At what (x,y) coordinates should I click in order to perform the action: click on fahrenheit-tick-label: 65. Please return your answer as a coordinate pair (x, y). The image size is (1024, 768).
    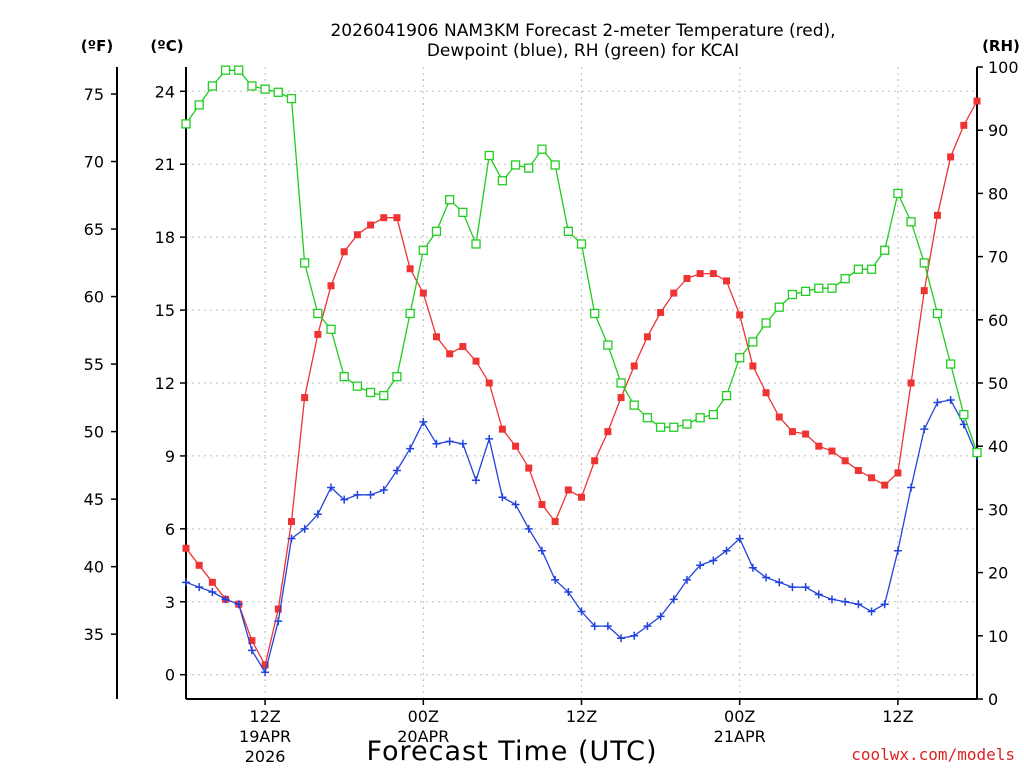
    Looking at the image, I should click on (94, 229).